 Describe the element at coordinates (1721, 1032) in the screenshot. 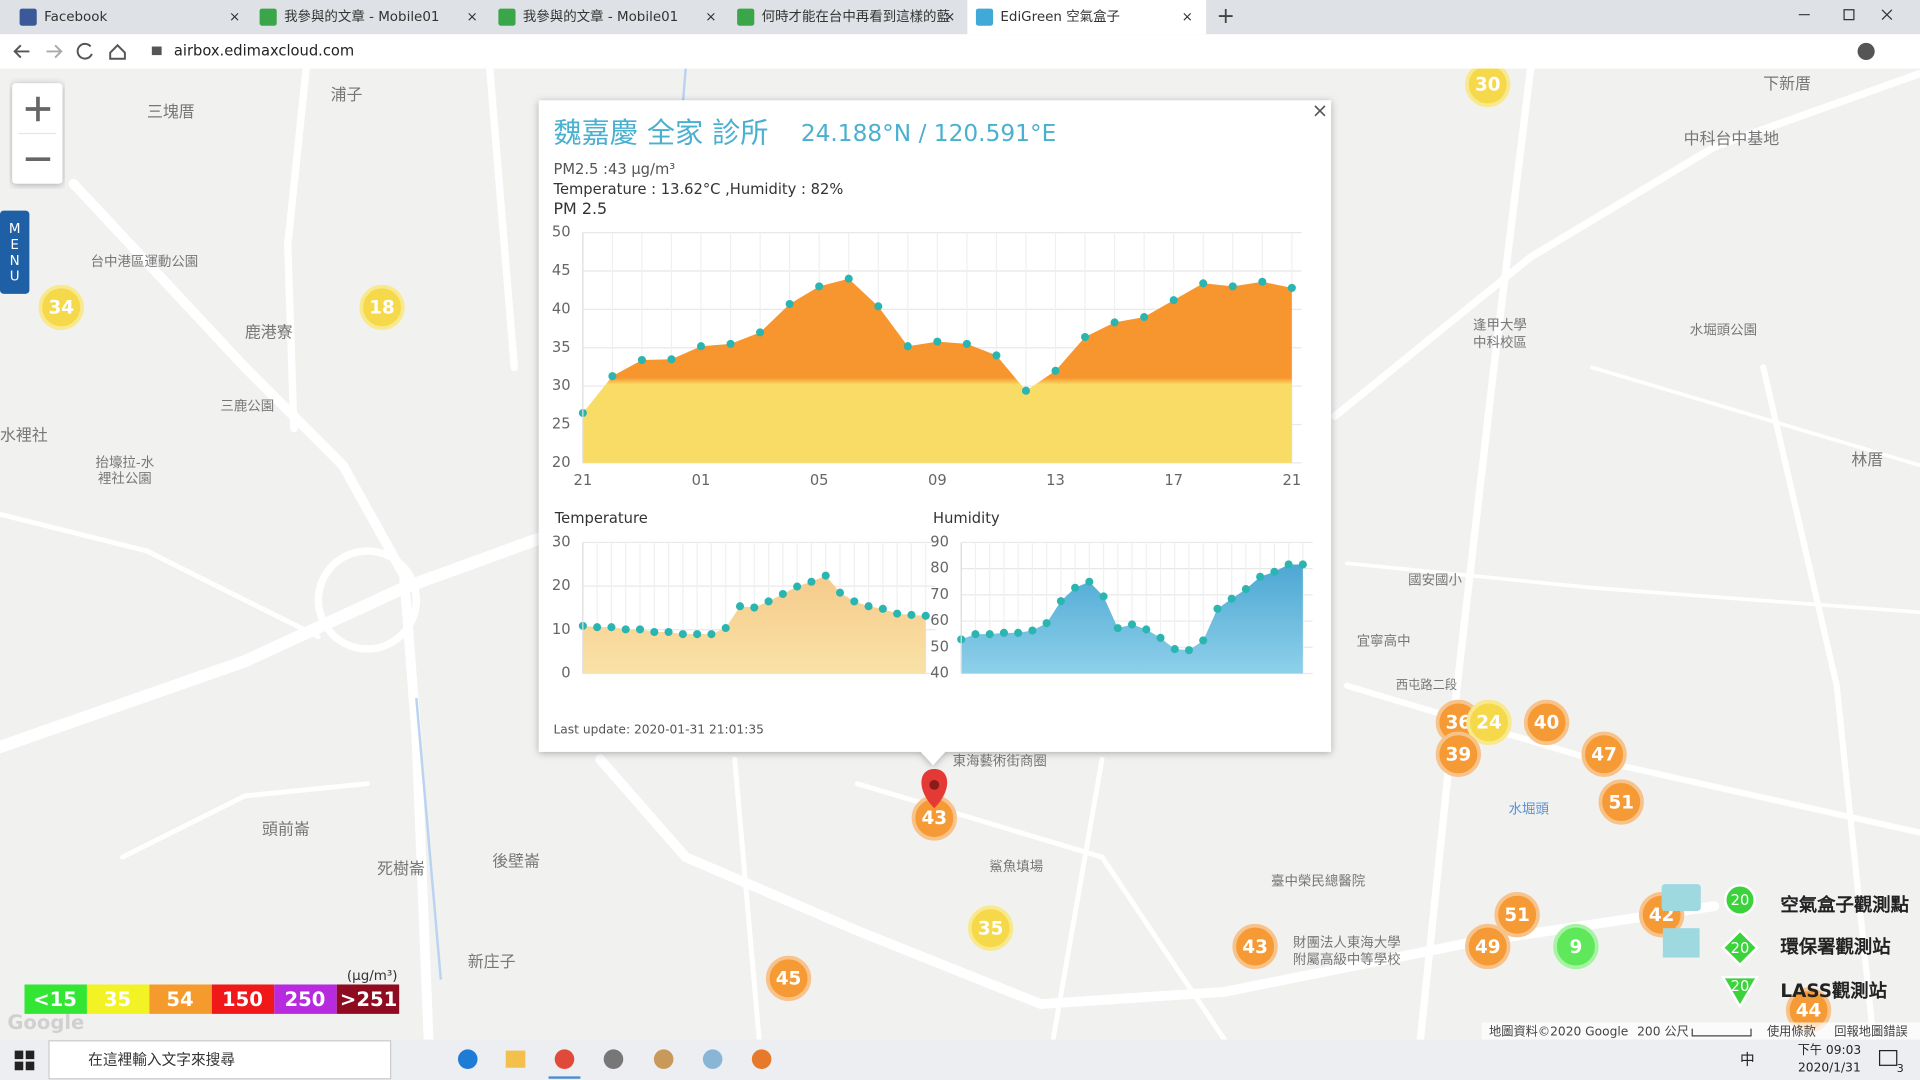

I see `scale-bar` at that location.